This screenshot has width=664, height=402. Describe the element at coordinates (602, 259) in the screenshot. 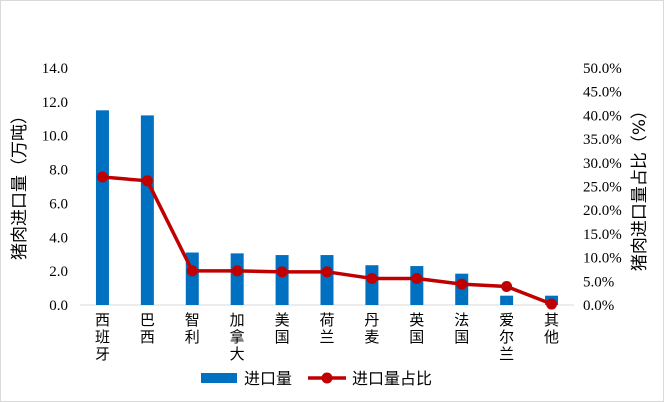

I see `y2-tick-label: 10.0%` at that location.